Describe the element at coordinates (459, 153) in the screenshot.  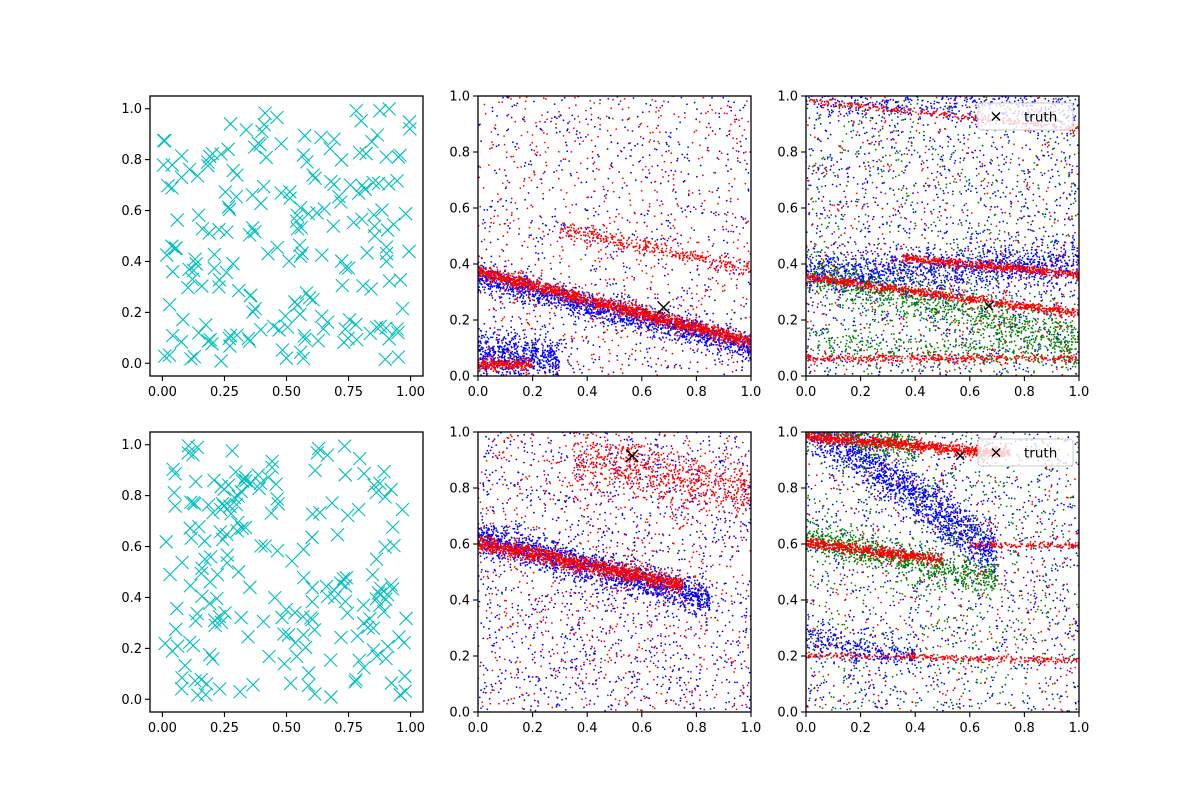
I see `y-tick-label: 0.8` at that location.